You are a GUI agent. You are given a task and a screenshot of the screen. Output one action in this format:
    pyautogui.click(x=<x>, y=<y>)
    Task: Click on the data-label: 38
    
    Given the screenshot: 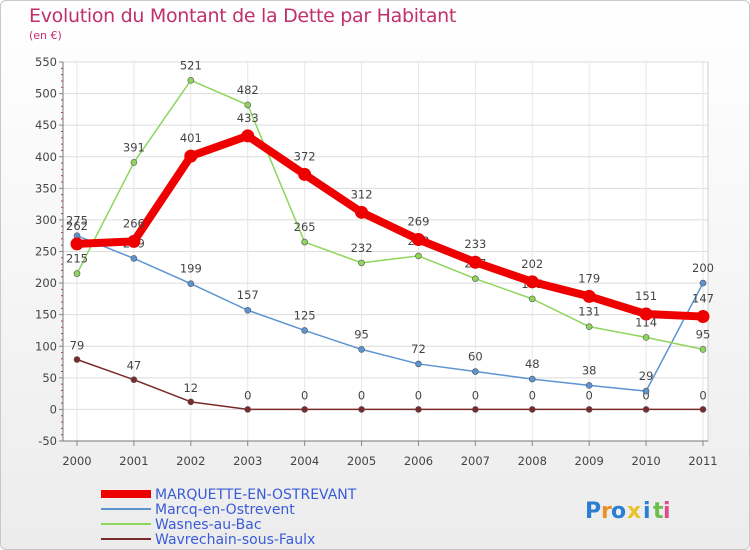 What is the action you would take?
    pyautogui.click(x=589, y=370)
    